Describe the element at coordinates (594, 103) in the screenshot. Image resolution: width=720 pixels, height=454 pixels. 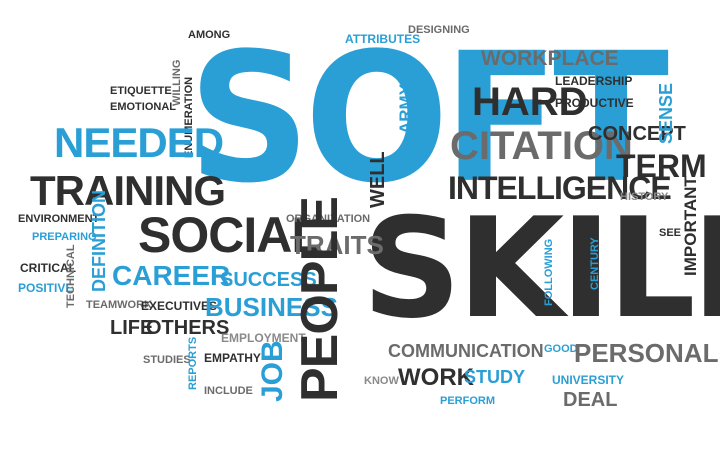
I see `word-productive: PRODUCTIVE` at that location.